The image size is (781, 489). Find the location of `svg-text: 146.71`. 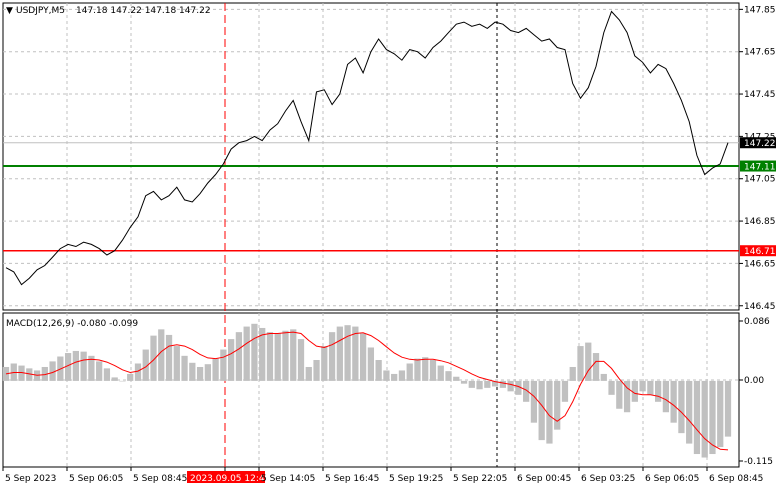

svg-text: 146.71 is located at coordinates (760, 252).